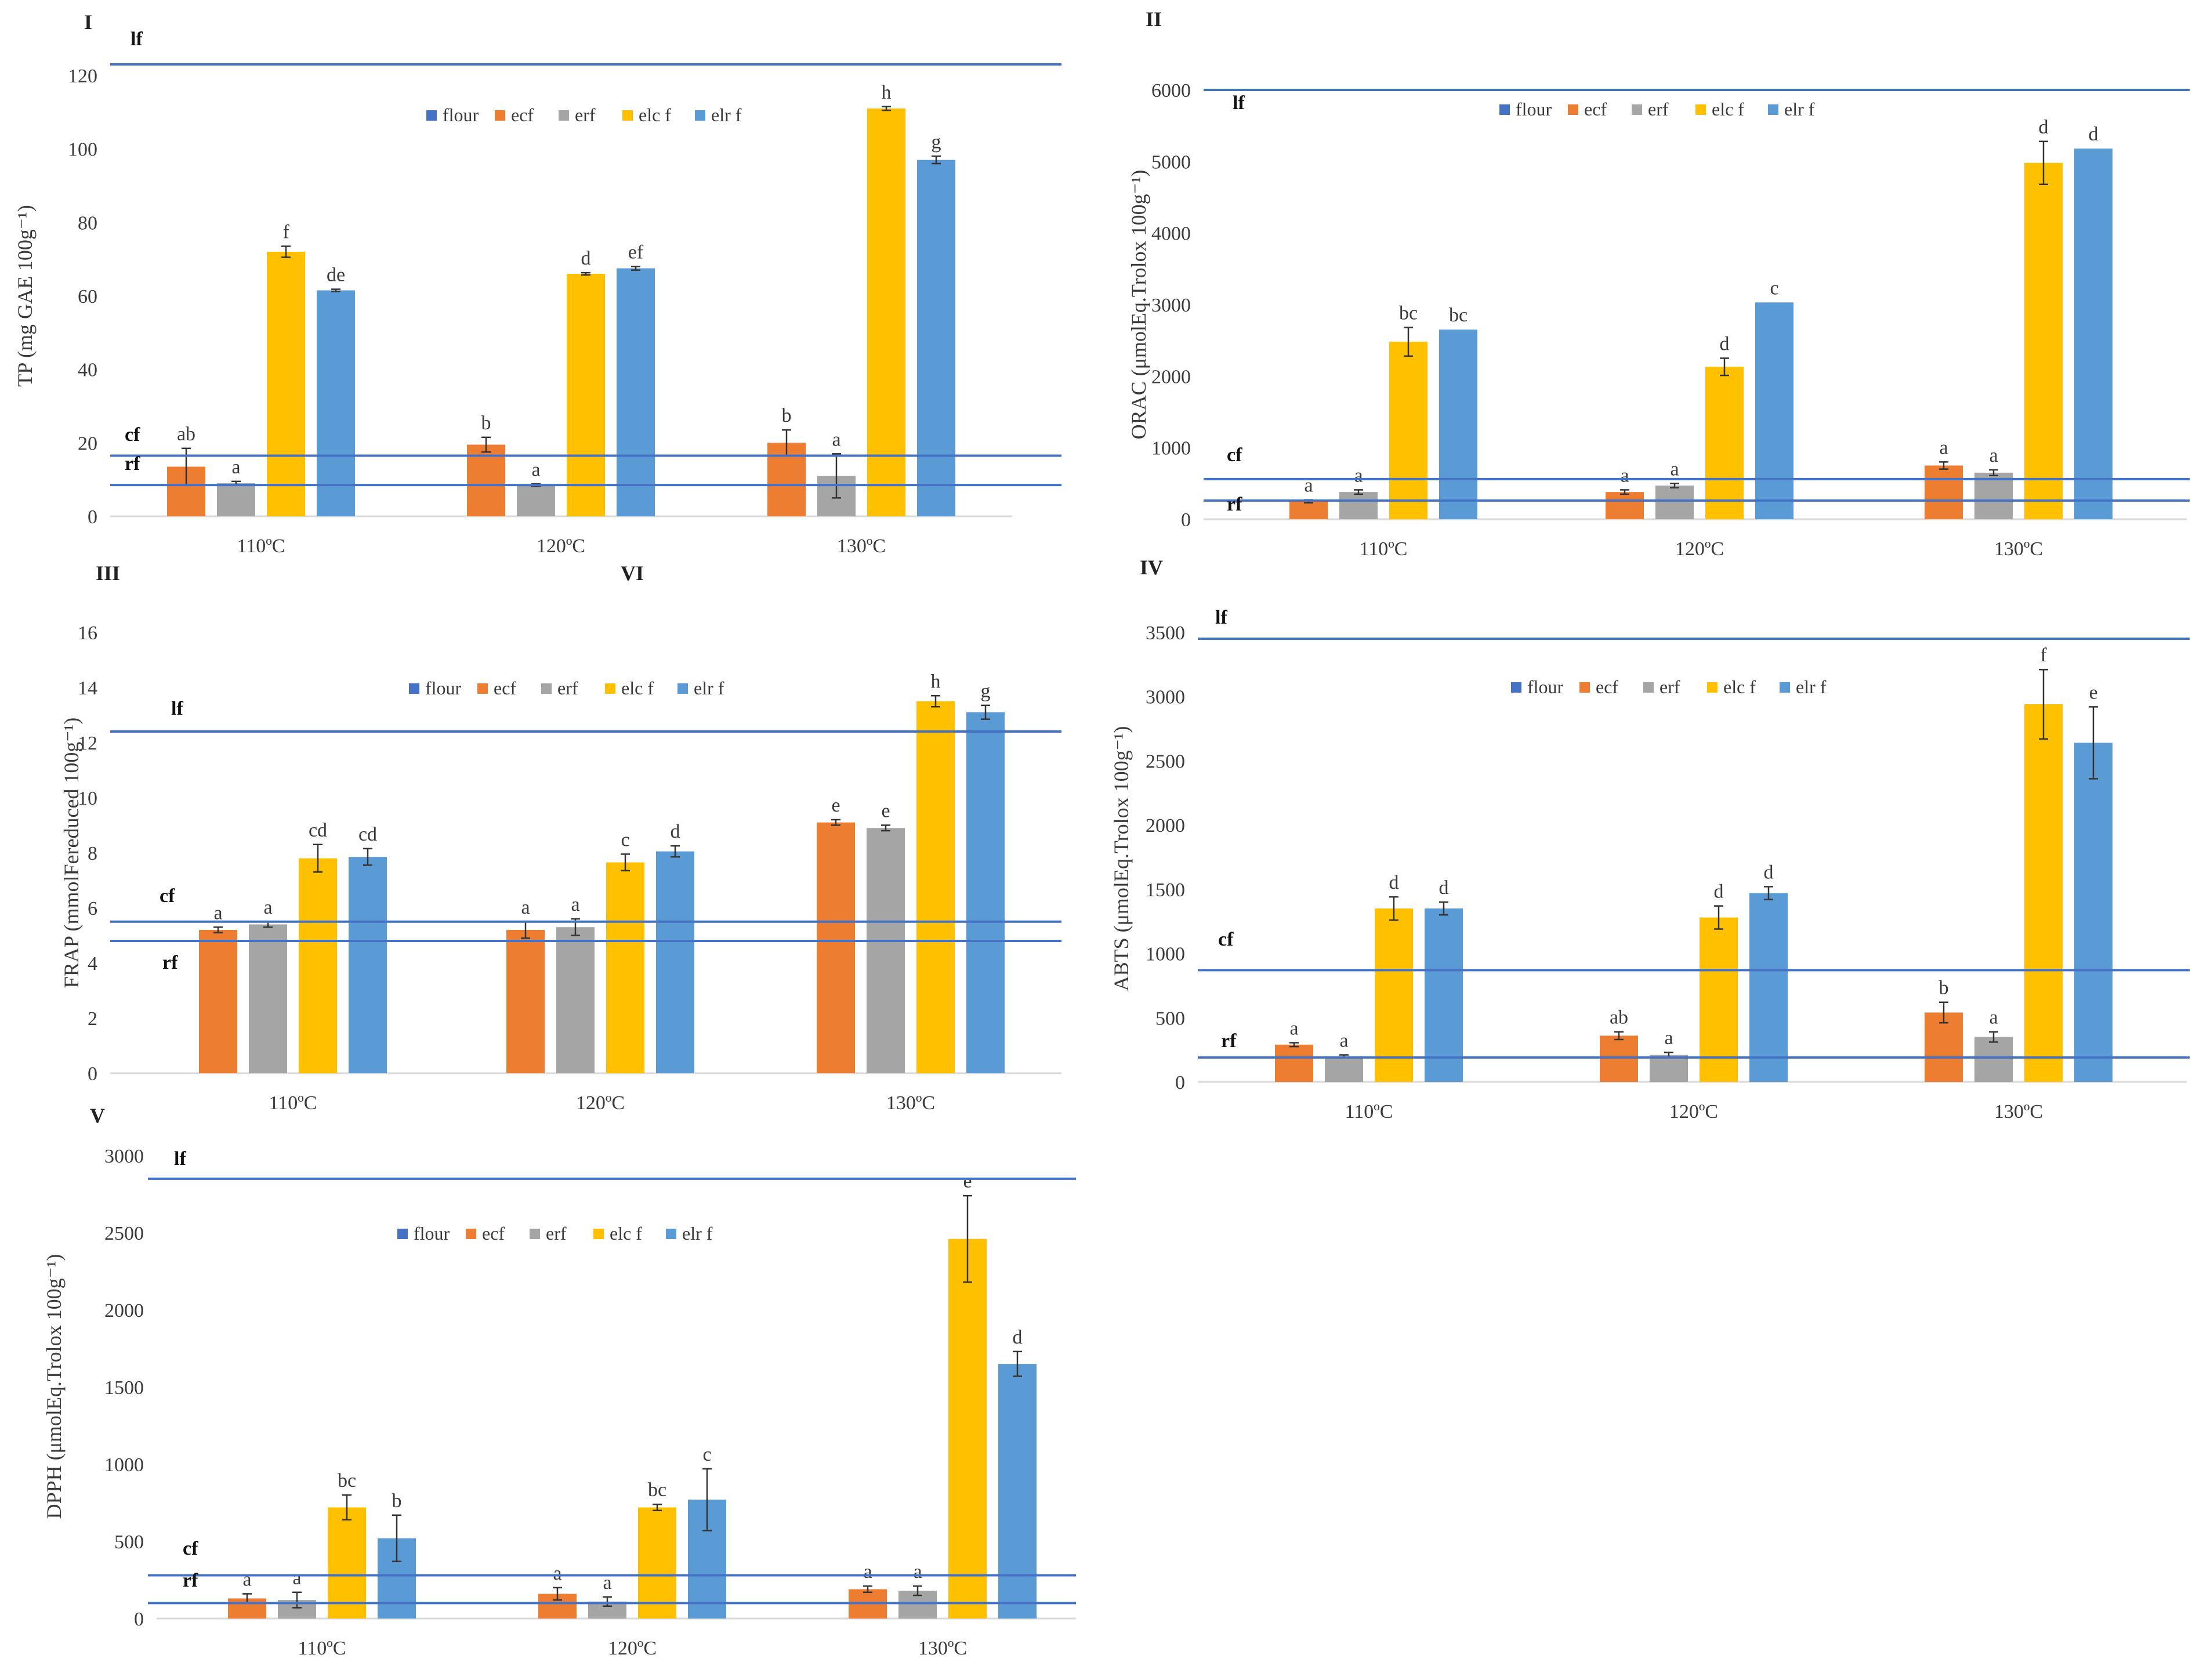 The image size is (2203, 1680). Describe the element at coordinates (885, 811) in the screenshot. I see `significance-letter: e` at that location.